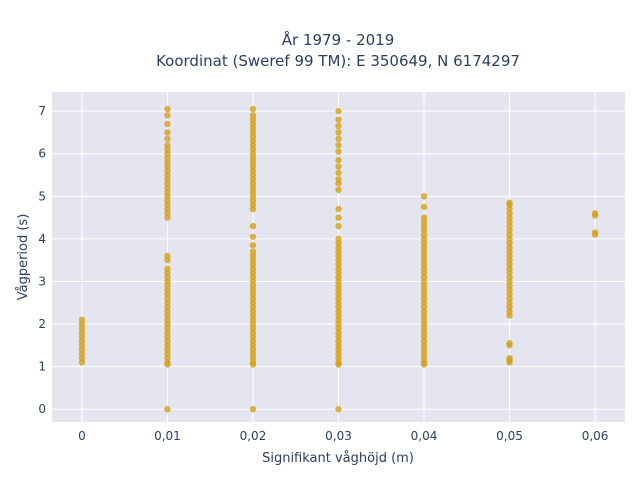  What do you see at coordinates (42, 239) in the screenshot?
I see `y-tick-label: 4` at bounding box center [42, 239].